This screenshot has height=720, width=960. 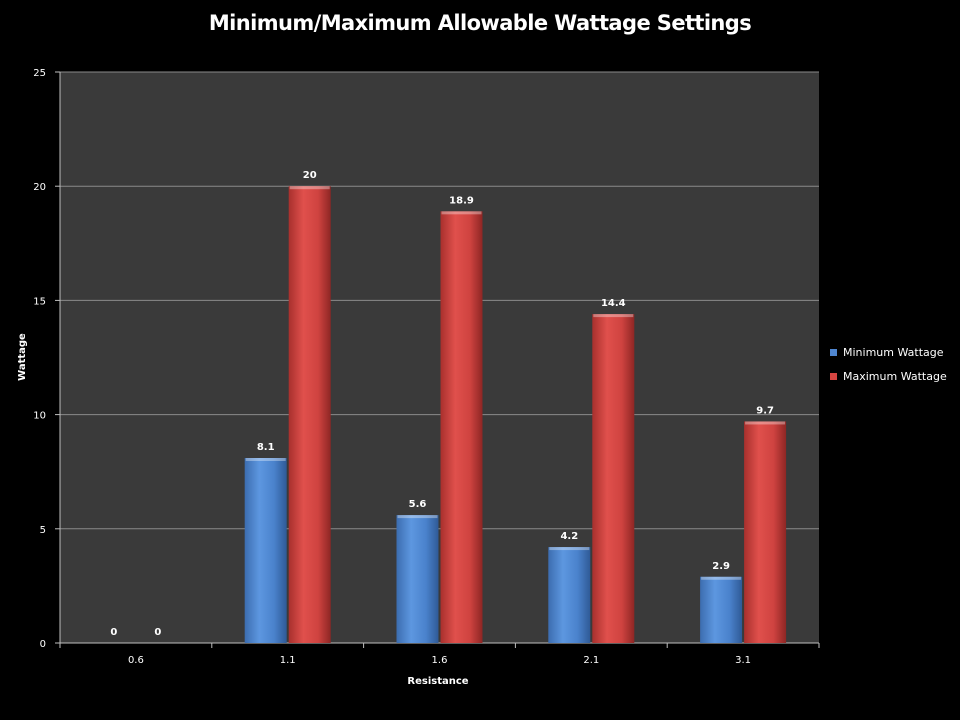 I want to click on data-label: 18.9, so click(x=461, y=200).